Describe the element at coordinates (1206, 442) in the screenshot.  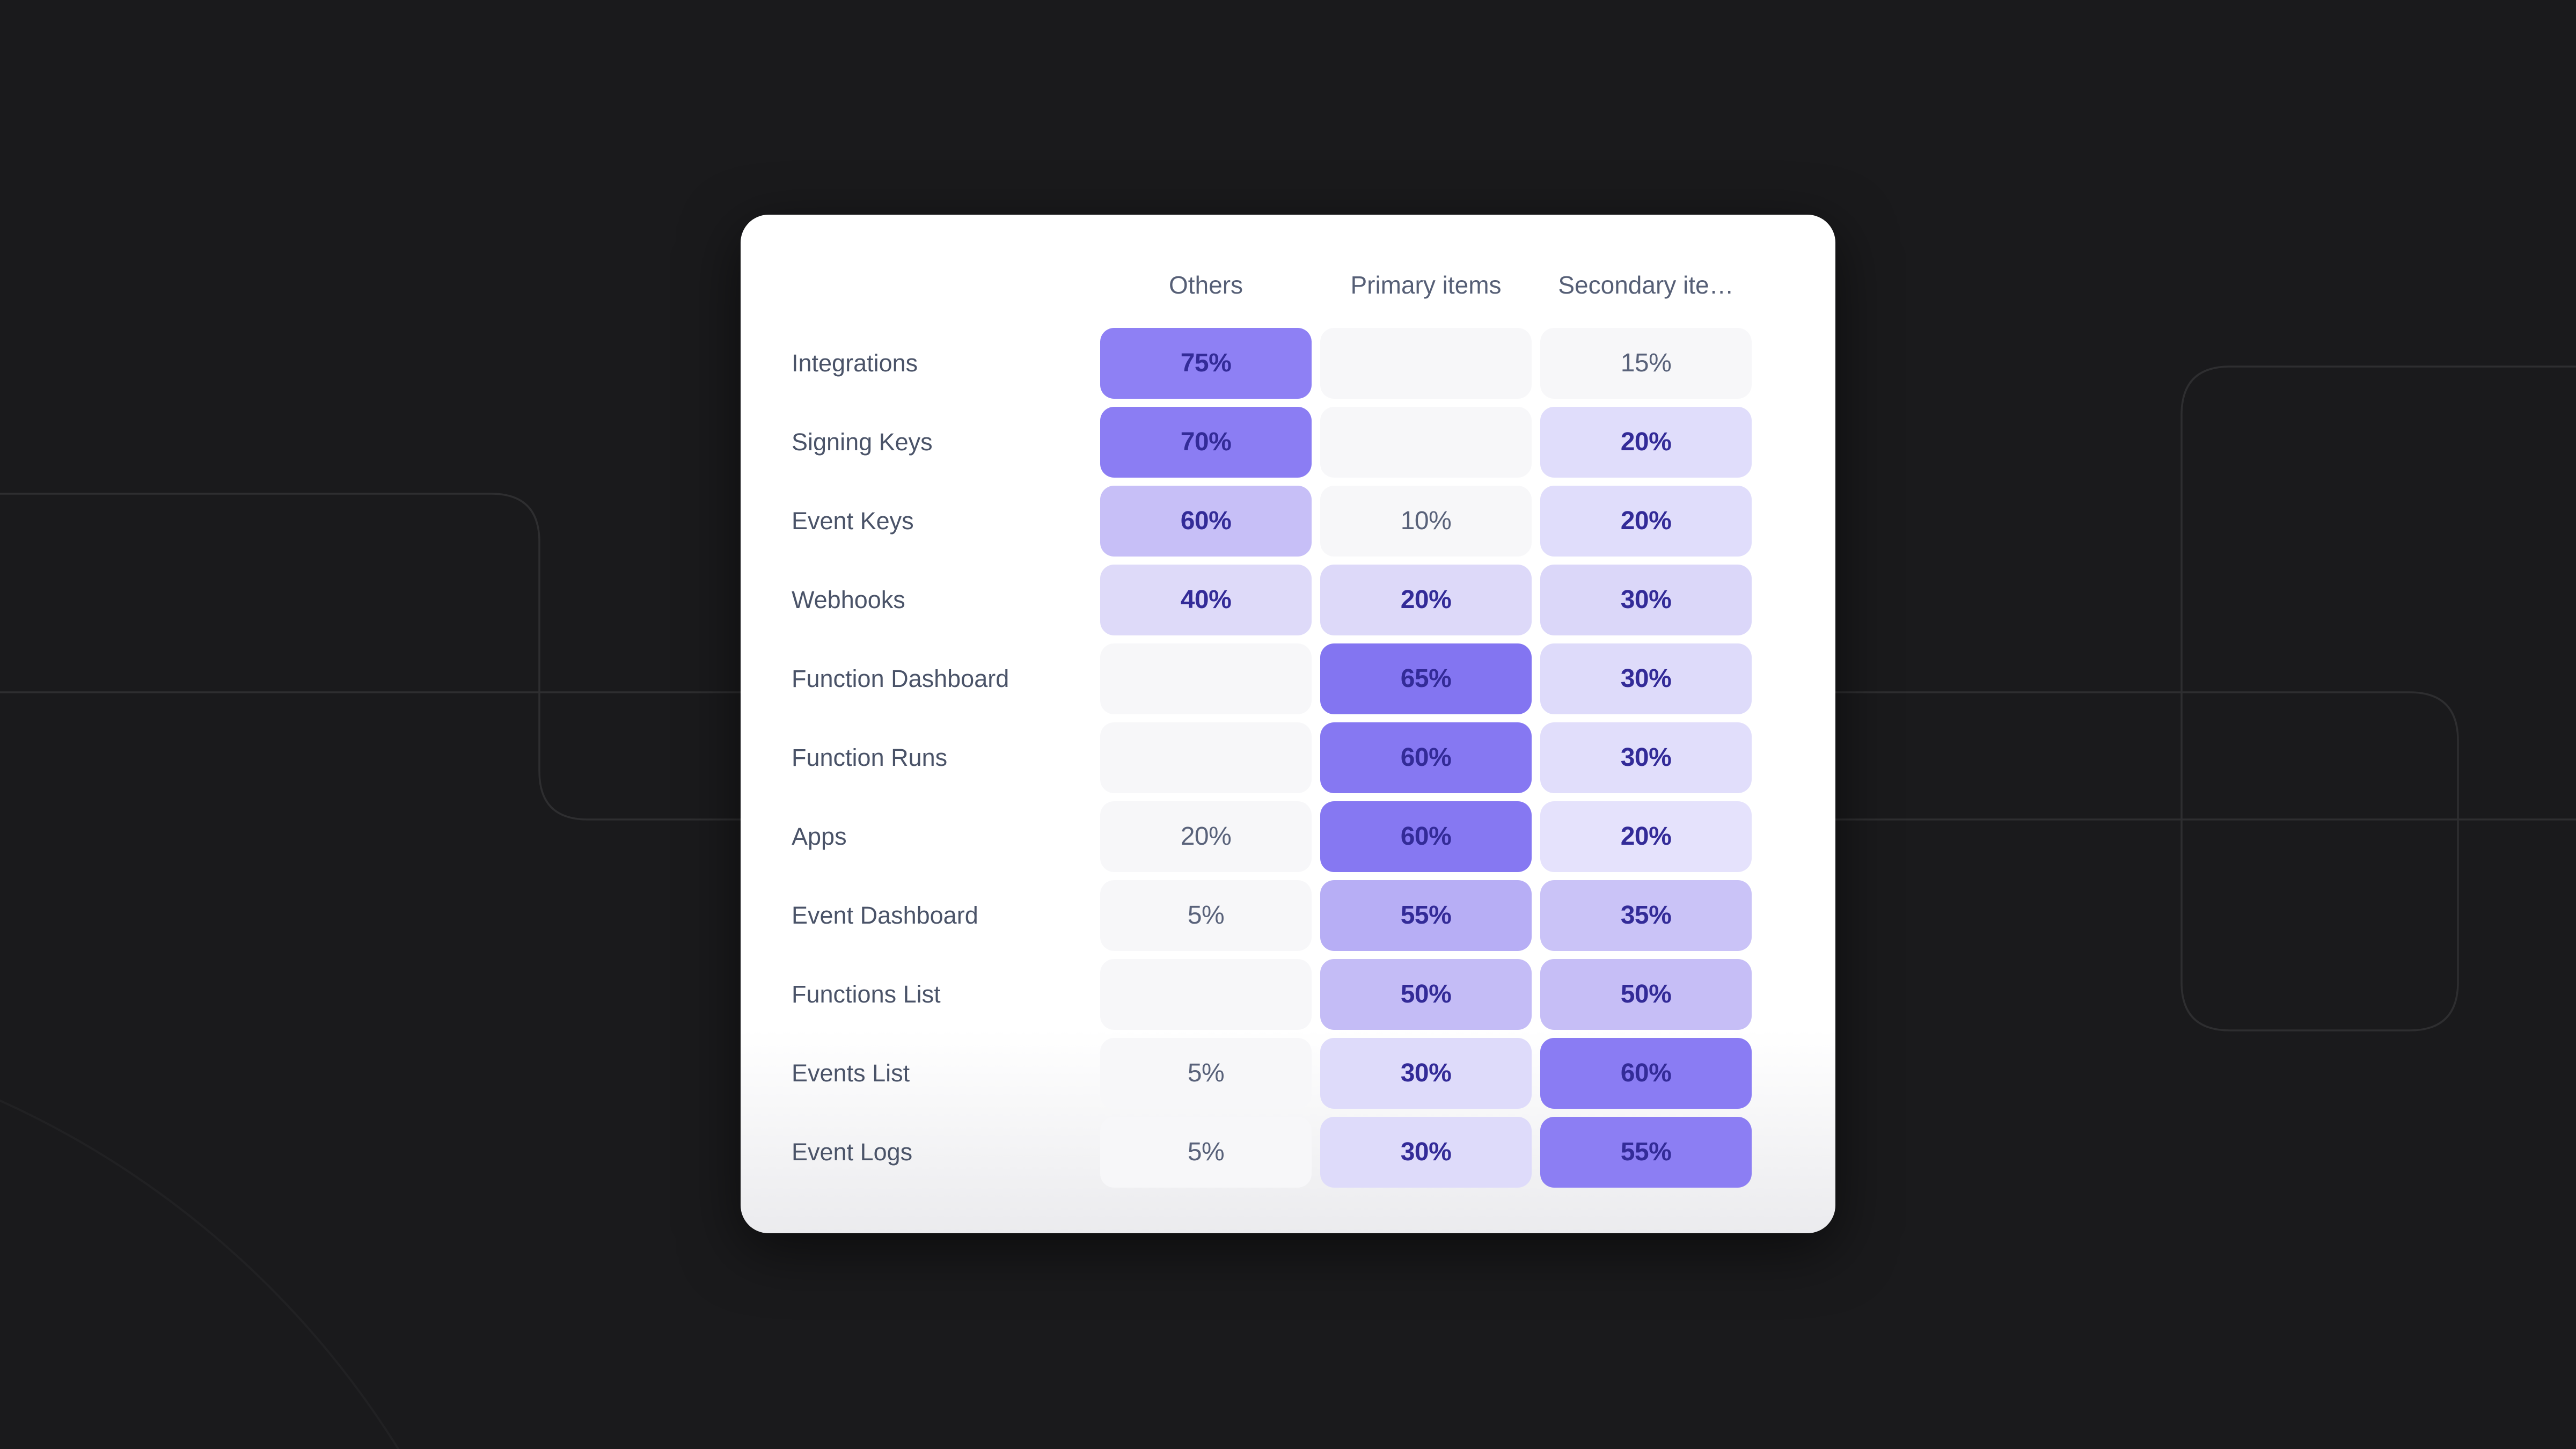
I see `heatmap-cell: 70%` at that location.